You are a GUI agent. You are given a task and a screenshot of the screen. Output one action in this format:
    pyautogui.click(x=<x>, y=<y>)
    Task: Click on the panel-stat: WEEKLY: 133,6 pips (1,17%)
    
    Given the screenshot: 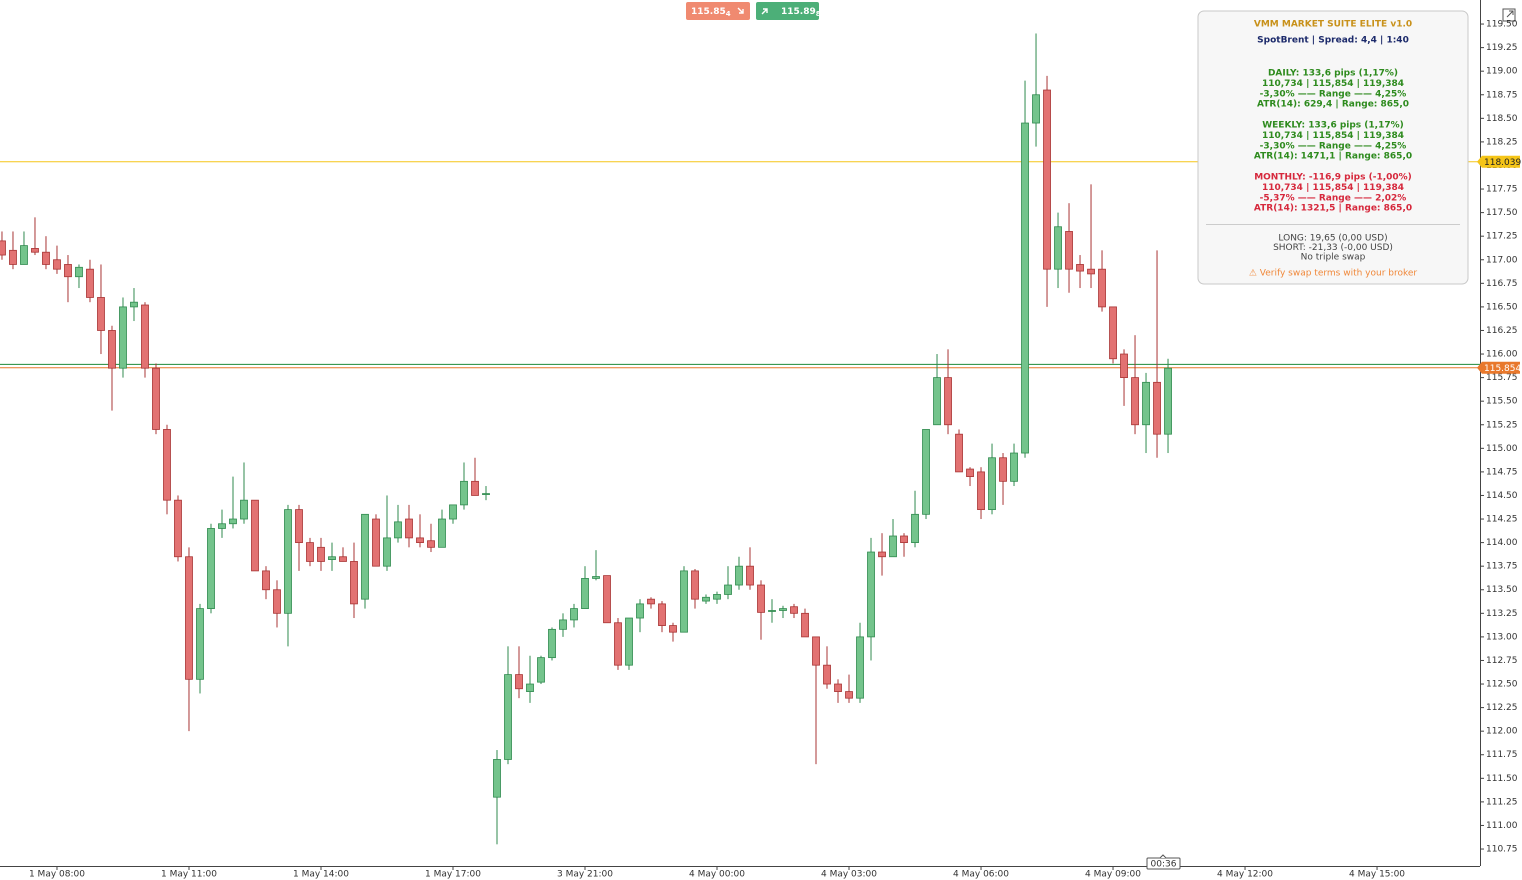 What is the action you would take?
    pyautogui.click(x=1333, y=126)
    